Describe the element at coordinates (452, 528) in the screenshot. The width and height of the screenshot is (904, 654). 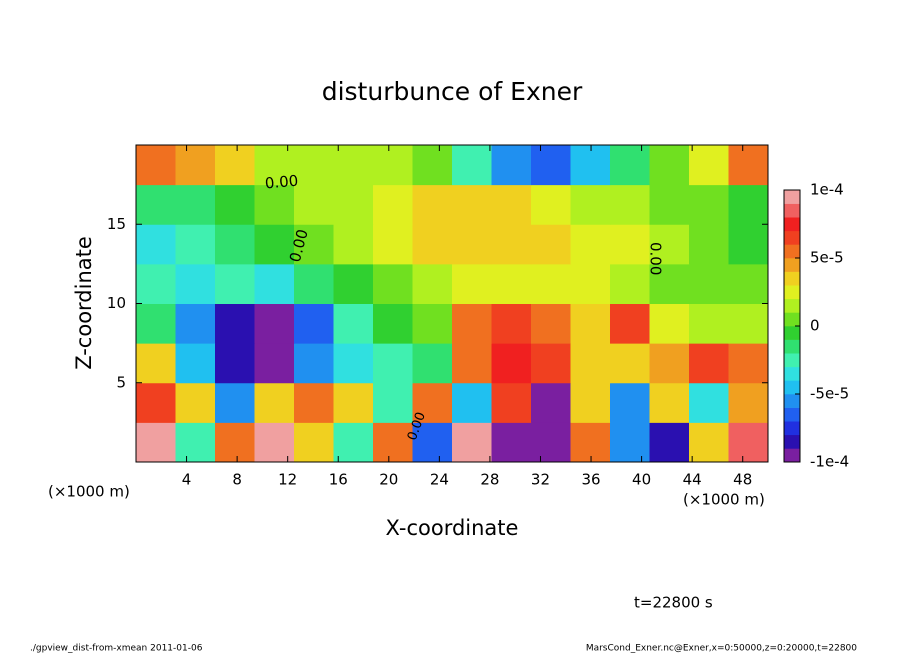
I see `x-axis-label: X-coordinate` at that location.